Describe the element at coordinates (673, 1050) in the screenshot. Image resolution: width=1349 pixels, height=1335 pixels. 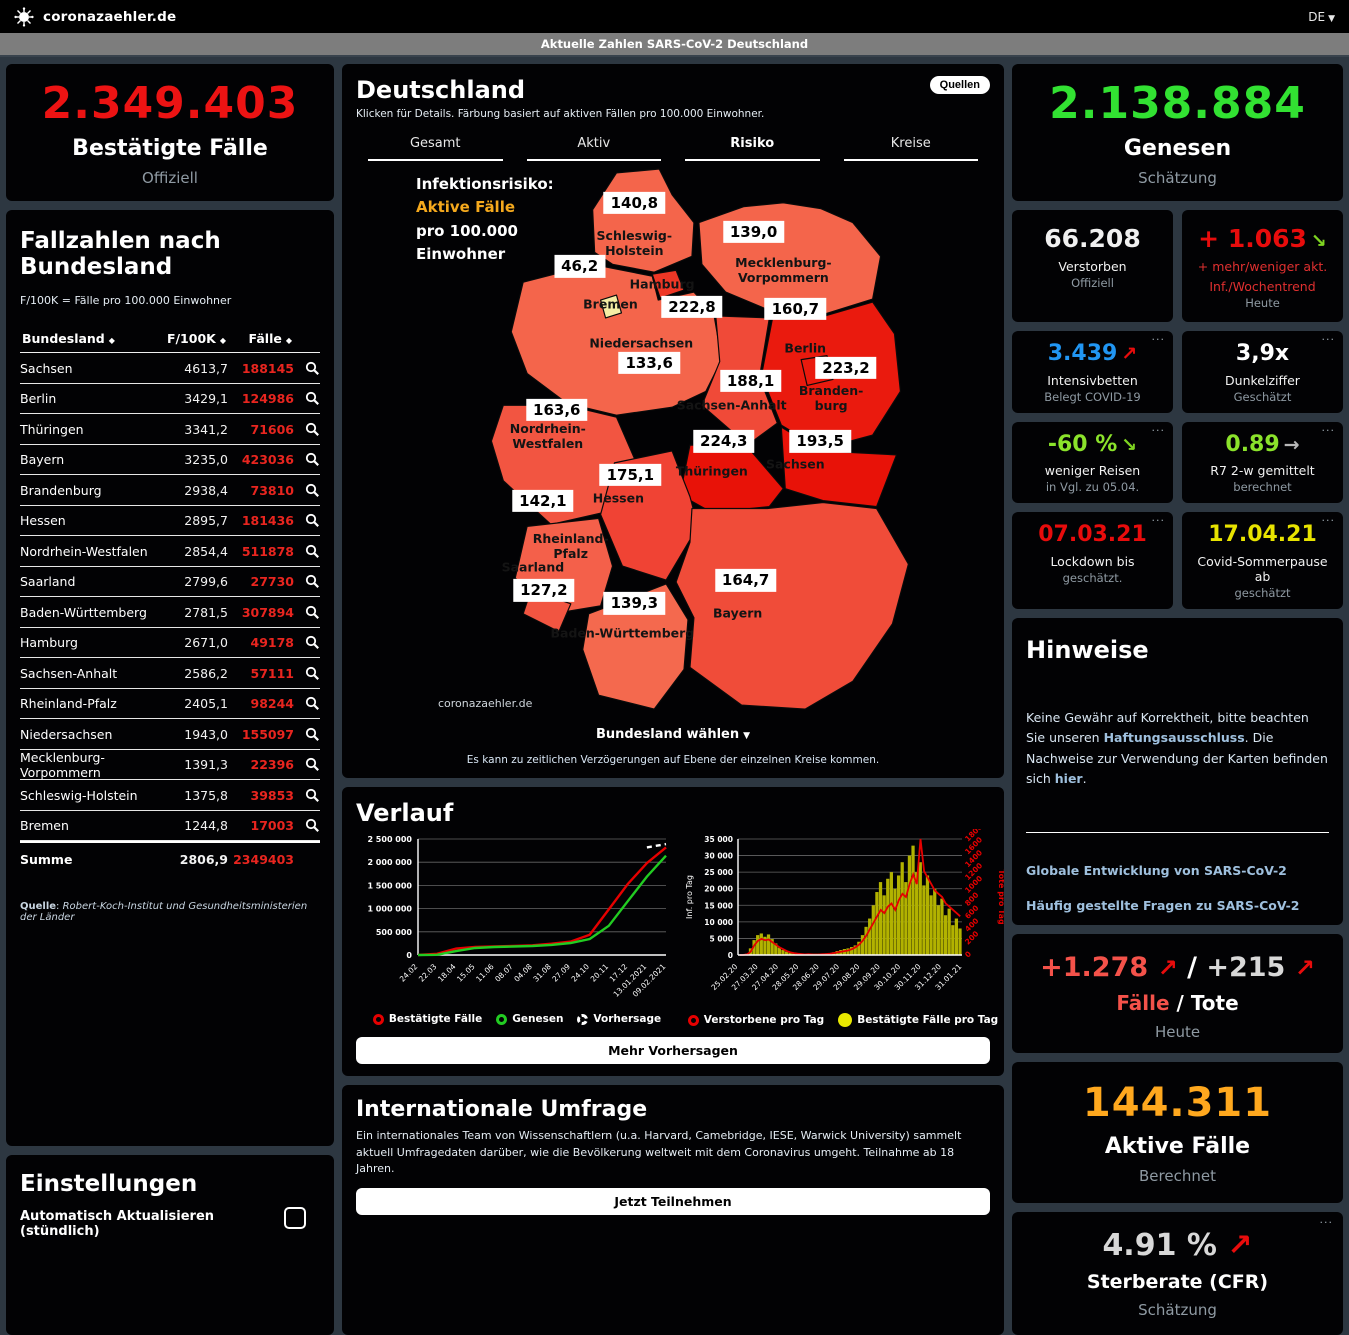
I see `more-forecasts-button: Mehr Vorhersagen` at that location.